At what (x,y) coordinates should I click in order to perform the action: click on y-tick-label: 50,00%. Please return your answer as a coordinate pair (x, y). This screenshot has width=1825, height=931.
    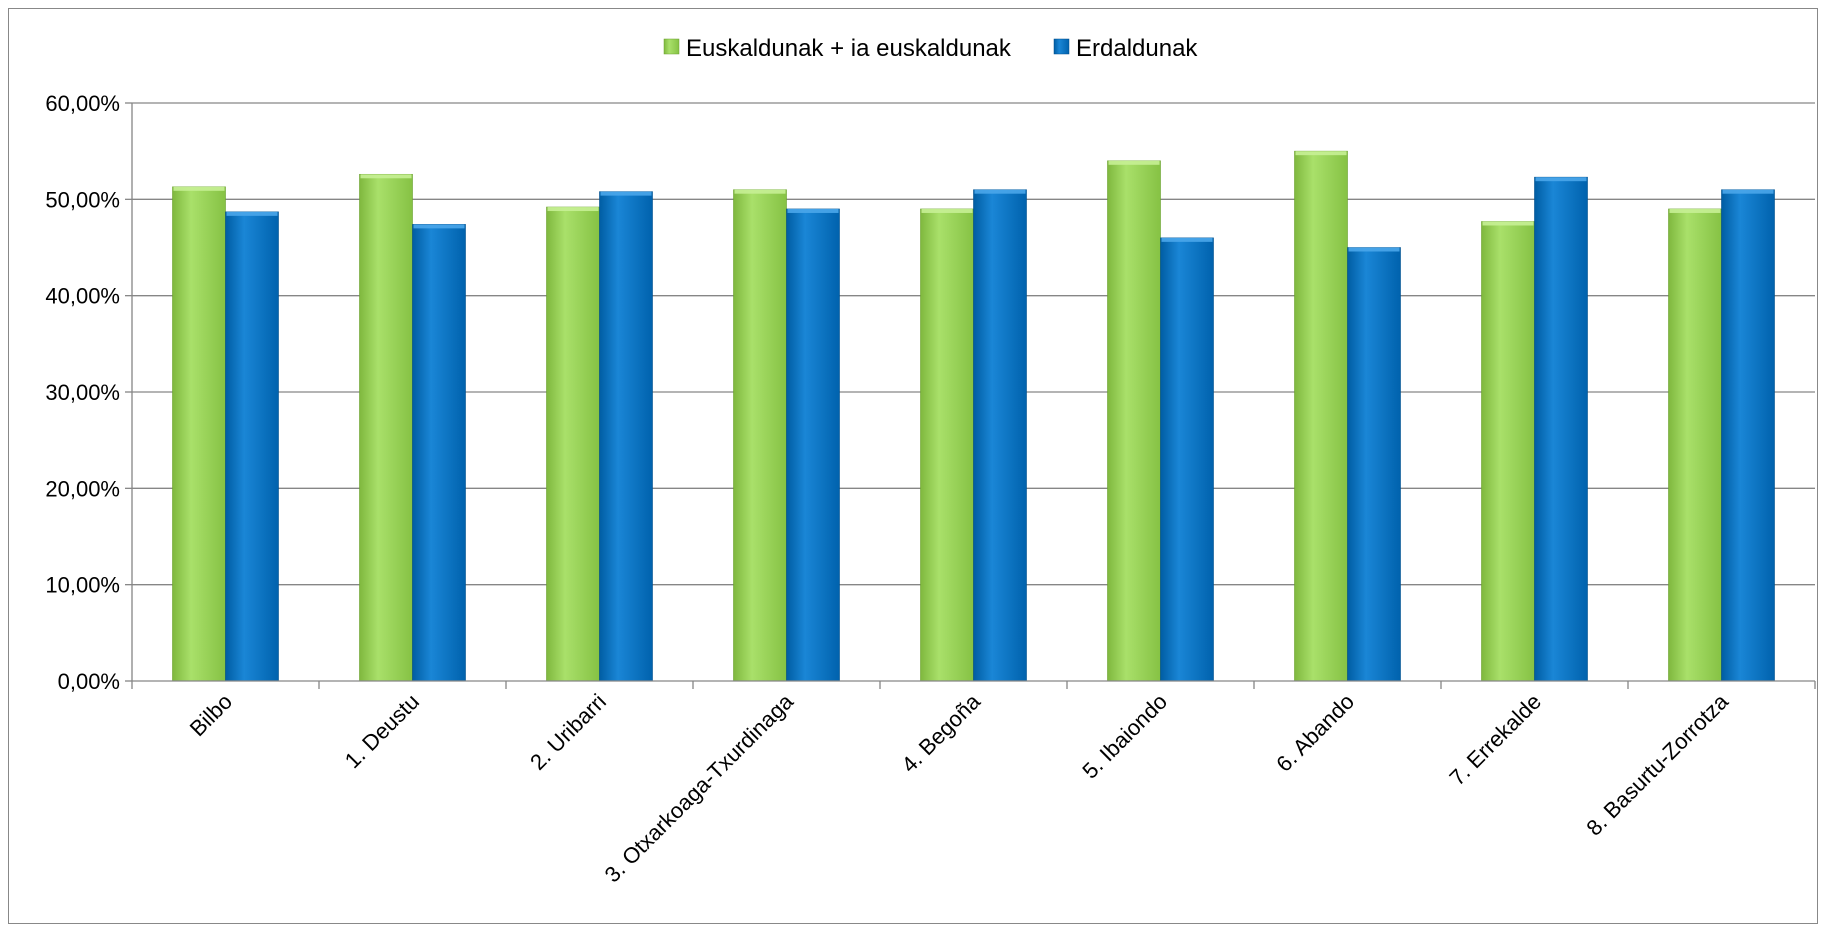
    Looking at the image, I should click on (82, 199).